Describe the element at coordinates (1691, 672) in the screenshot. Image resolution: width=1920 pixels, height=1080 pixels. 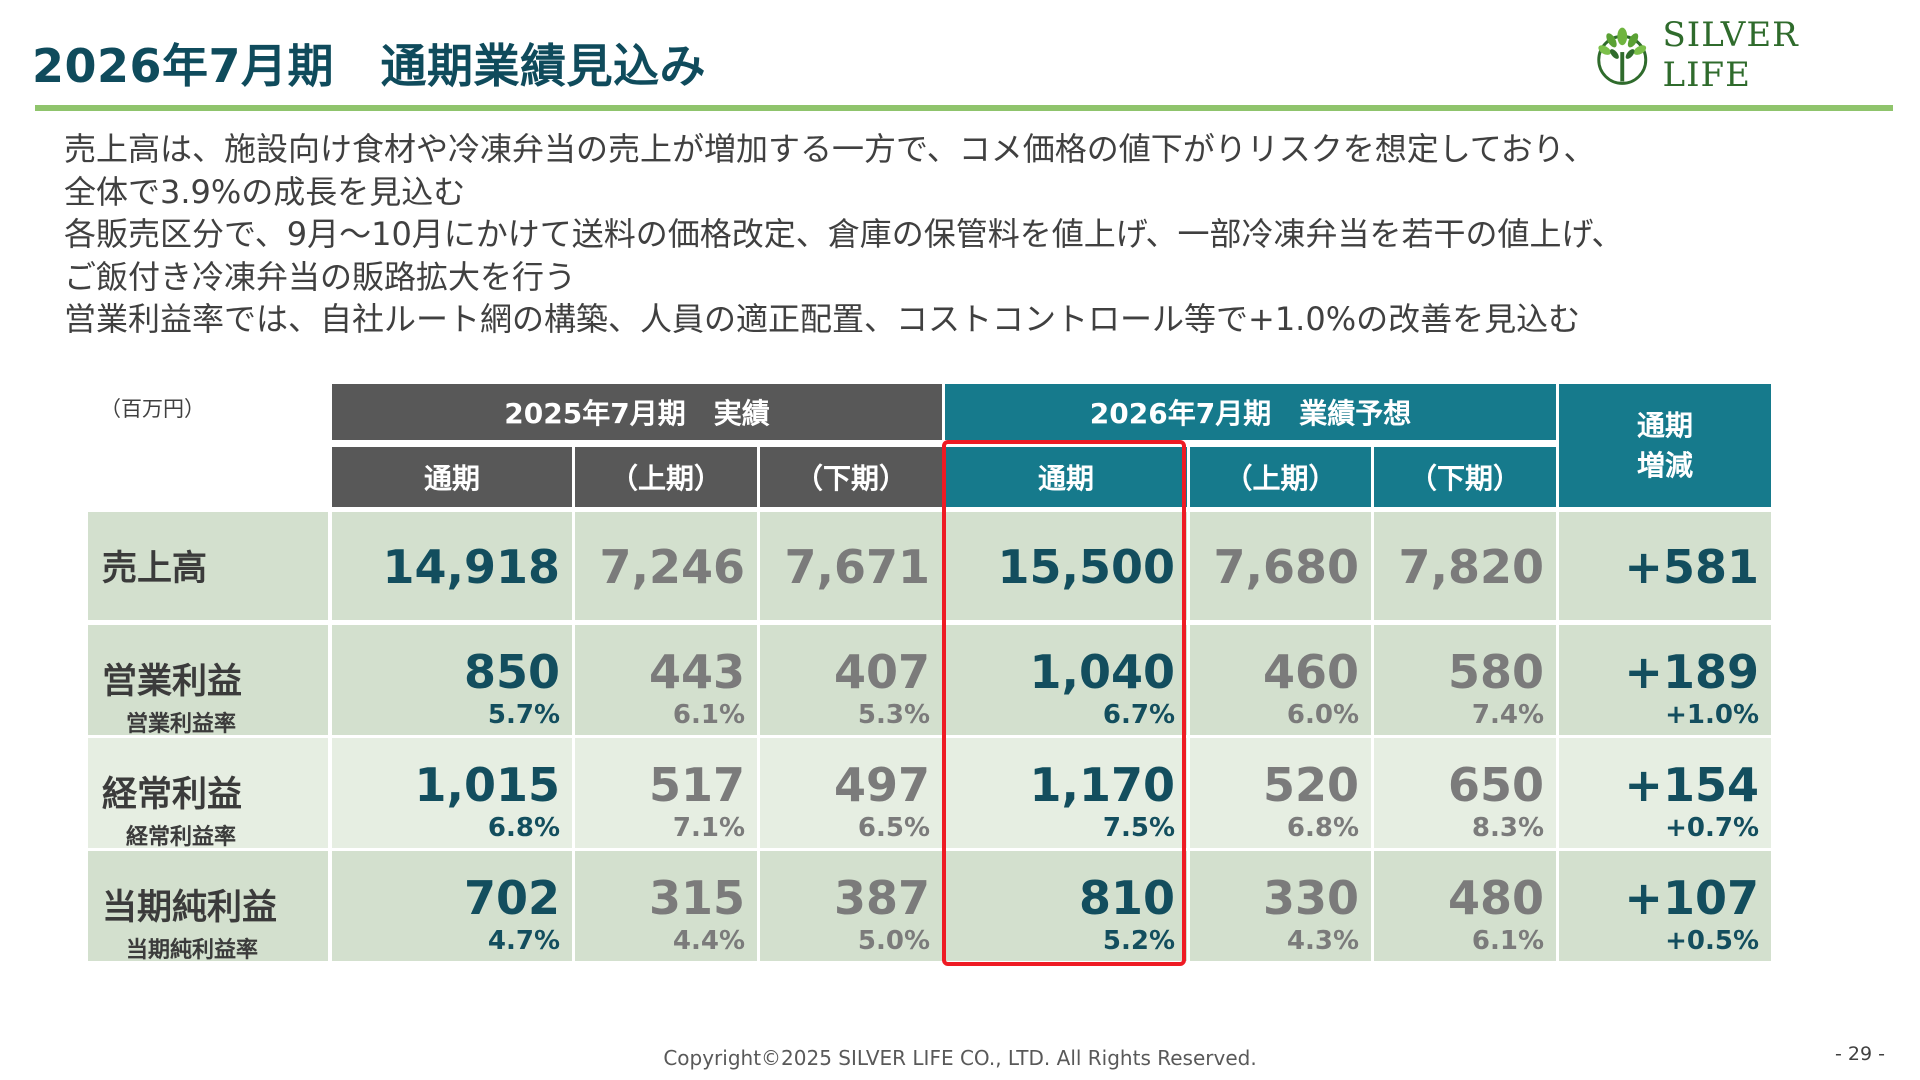
I see `cell-value: +189` at that location.